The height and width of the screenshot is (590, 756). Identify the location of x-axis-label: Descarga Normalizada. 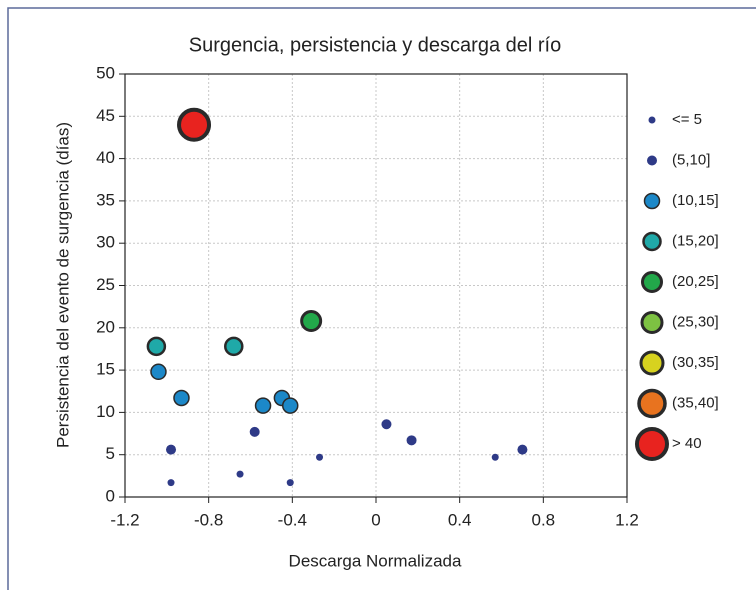
(375, 560).